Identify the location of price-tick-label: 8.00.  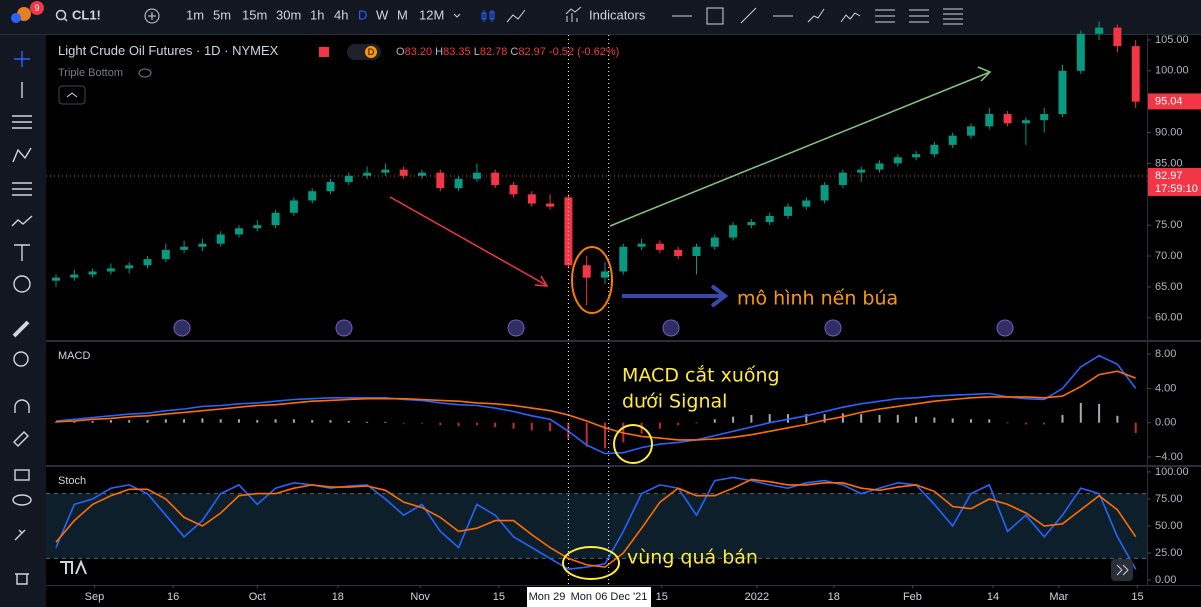
(1165, 354).